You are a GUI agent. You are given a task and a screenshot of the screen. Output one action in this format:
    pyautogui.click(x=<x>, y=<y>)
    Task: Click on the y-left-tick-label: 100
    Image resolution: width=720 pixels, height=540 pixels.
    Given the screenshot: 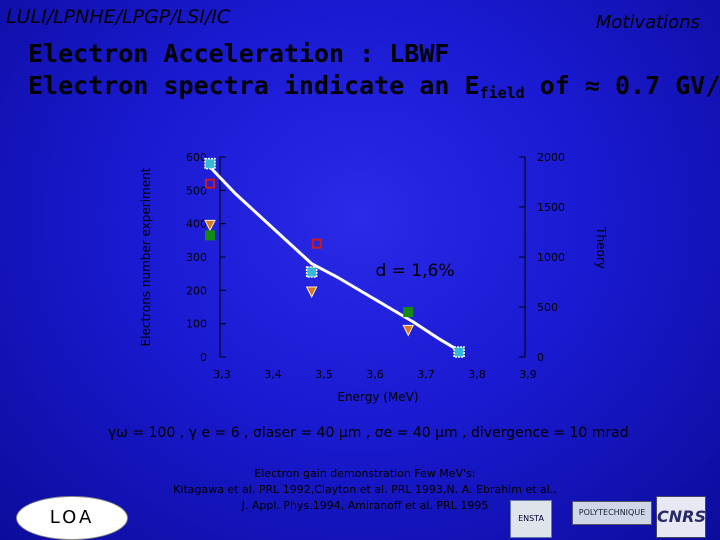 What is the action you would take?
    pyautogui.click(x=196, y=324)
    